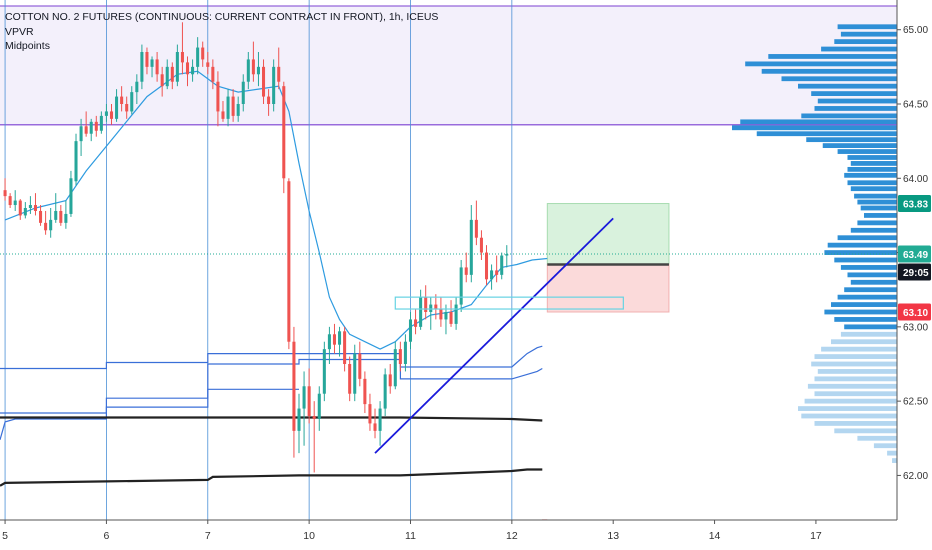  I want to click on price-label: 63.10, so click(914, 312).